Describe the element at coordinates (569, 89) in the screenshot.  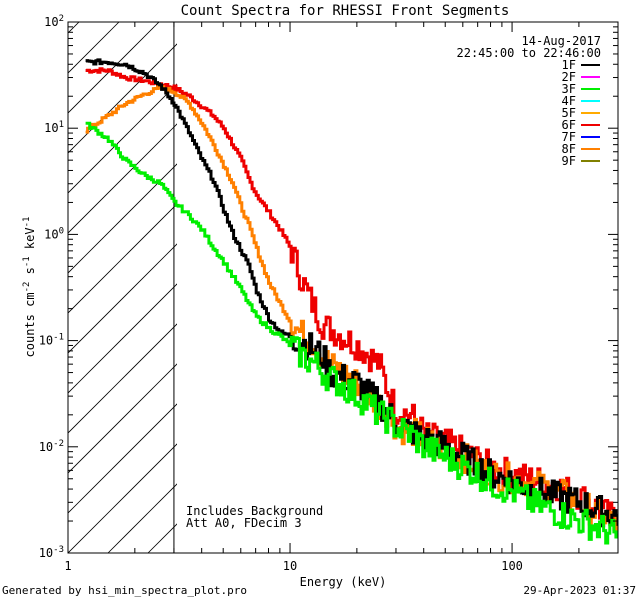
I see `legend-label-3F: 3F` at that location.